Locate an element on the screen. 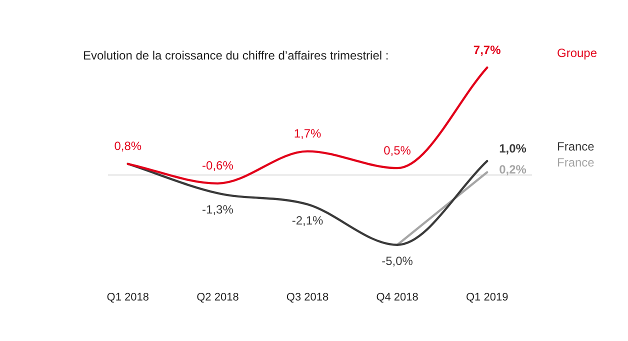  data-label: 0,8% is located at coordinates (128, 146).